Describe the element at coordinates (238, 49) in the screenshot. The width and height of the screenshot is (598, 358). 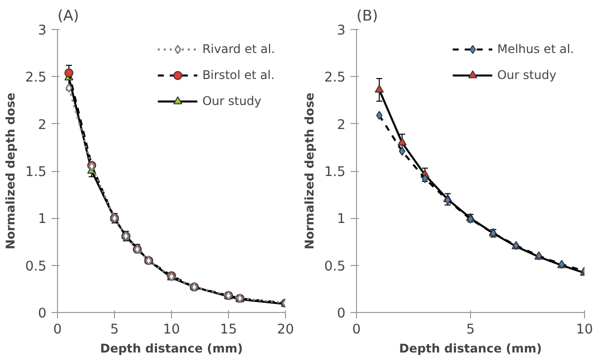
I see `legend-label: Rivard et al.` at that location.